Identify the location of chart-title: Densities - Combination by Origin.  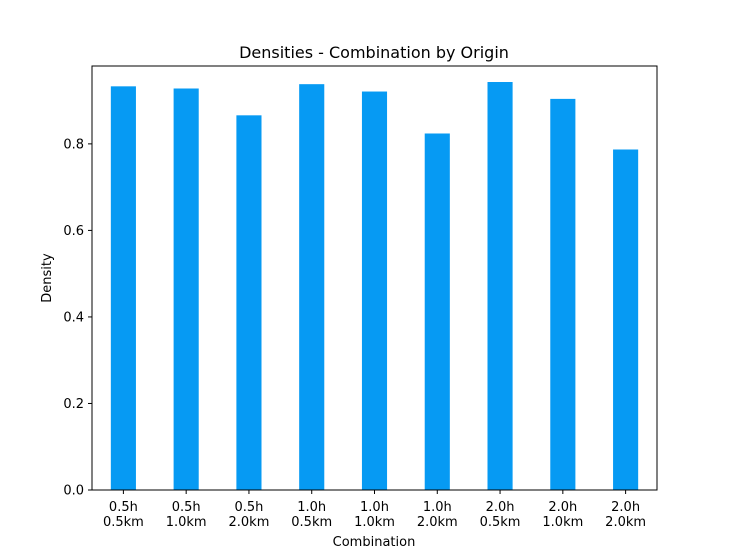
(374, 52).